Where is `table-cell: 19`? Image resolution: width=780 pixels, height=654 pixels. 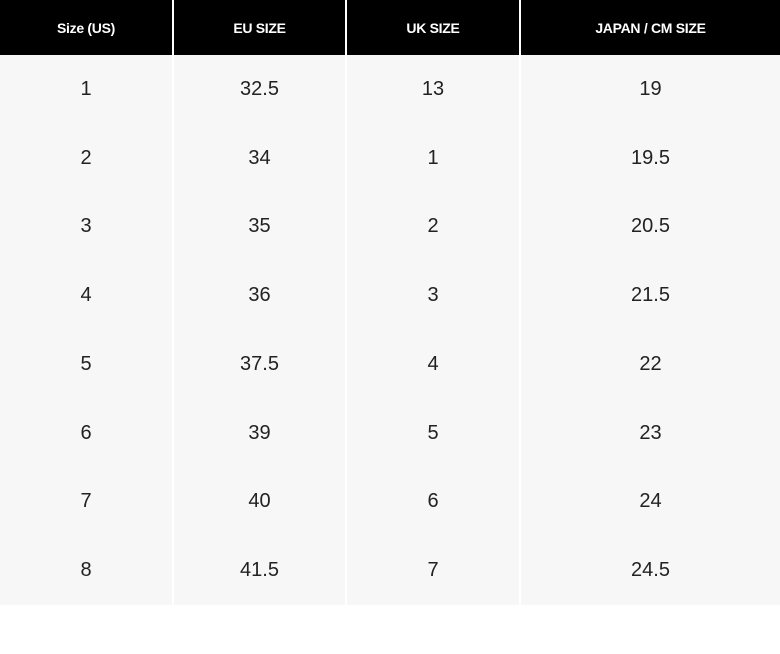 table-cell: 19 is located at coordinates (650, 89).